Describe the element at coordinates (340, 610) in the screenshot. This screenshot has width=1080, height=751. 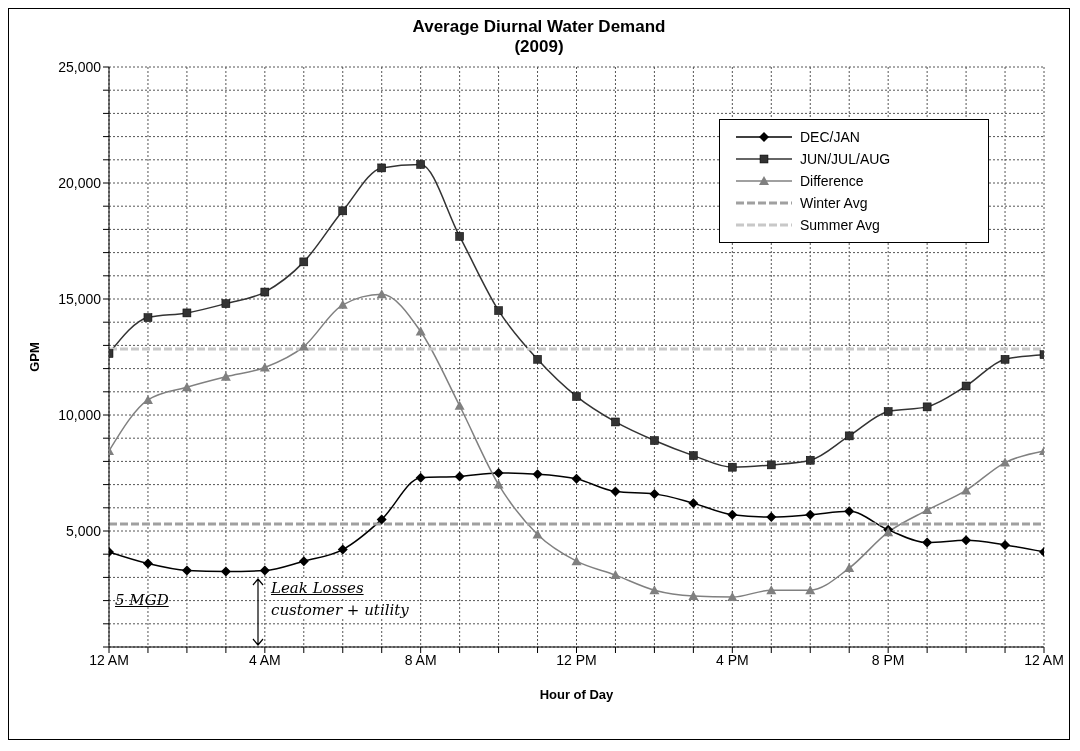
I see `annotation: customer + utility` at that location.